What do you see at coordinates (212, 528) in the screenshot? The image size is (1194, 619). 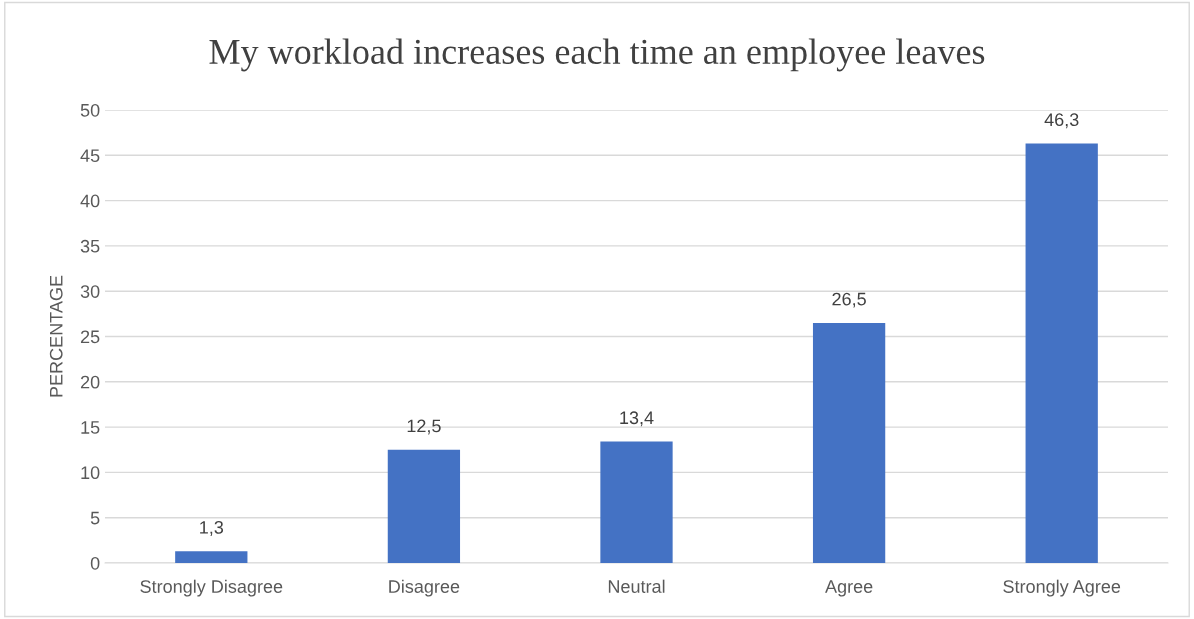 I see `data-label: 1,3` at bounding box center [212, 528].